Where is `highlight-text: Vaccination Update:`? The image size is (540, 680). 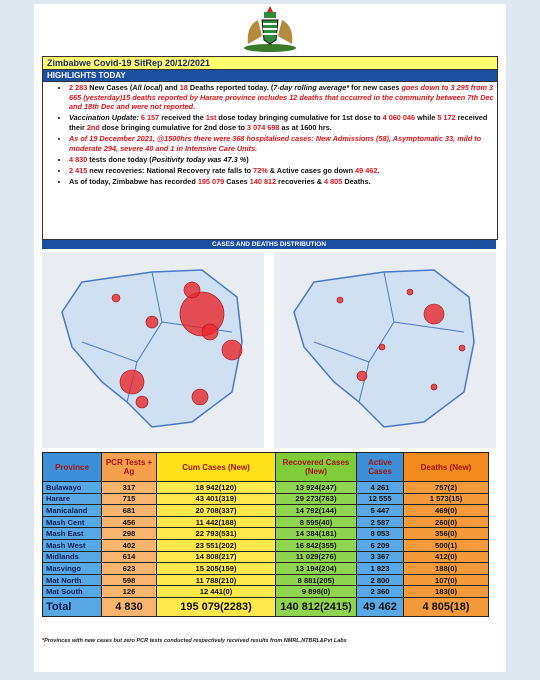 highlight-text: Vaccination Update: is located at coordinates (105, 118).